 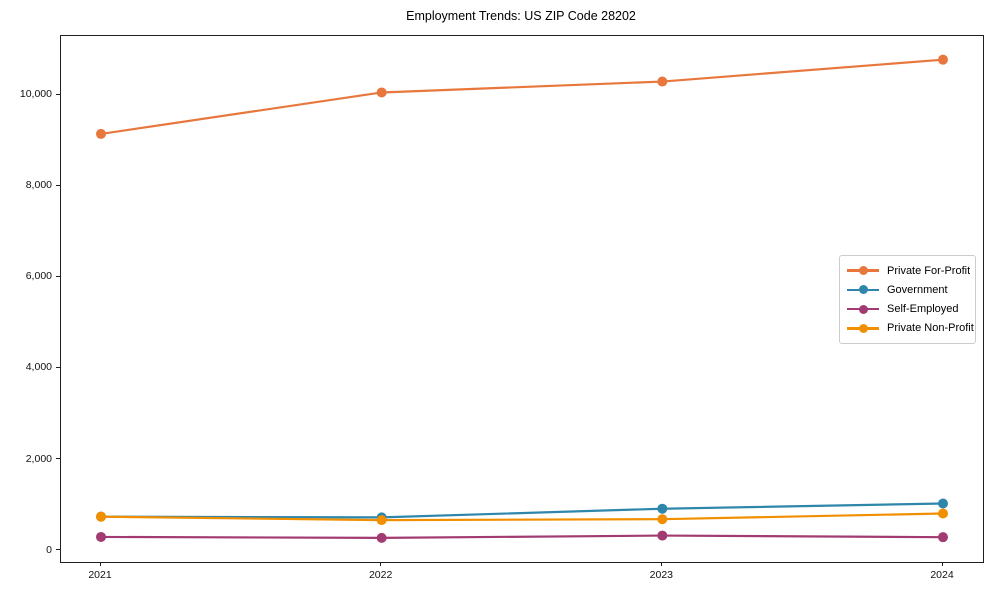 I want to click on series-line-private-non-profit, so click(x=522, y=517).